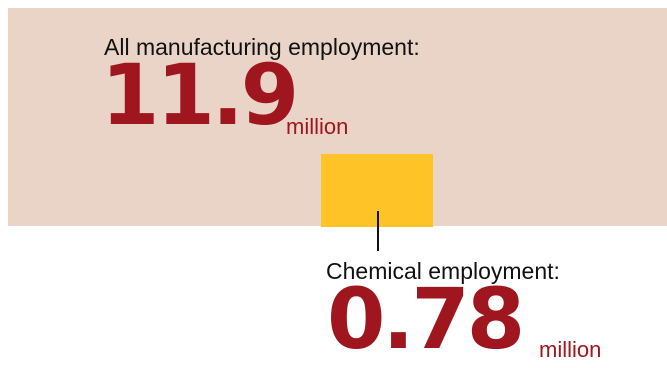 Image resolution: width=667 pixels, height=368 pixels. What do you see at coordinates (426, 319) in the screenshot?
I see `chemical-value: 0.78` at bounding box center [426, 319].